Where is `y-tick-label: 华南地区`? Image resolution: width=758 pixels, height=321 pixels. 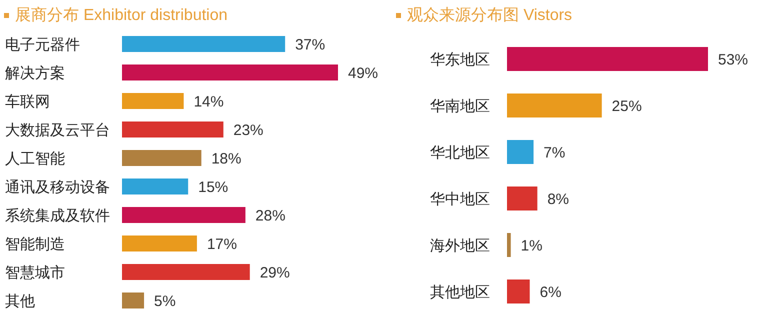
y-tick-label: 华南地区 is located at coordinates (460, 106).